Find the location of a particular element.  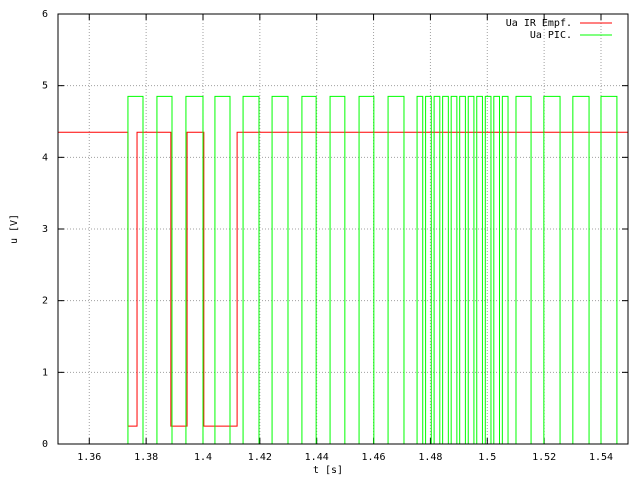

x-tick-label: 1.38 is located at coordinates (146, 457).